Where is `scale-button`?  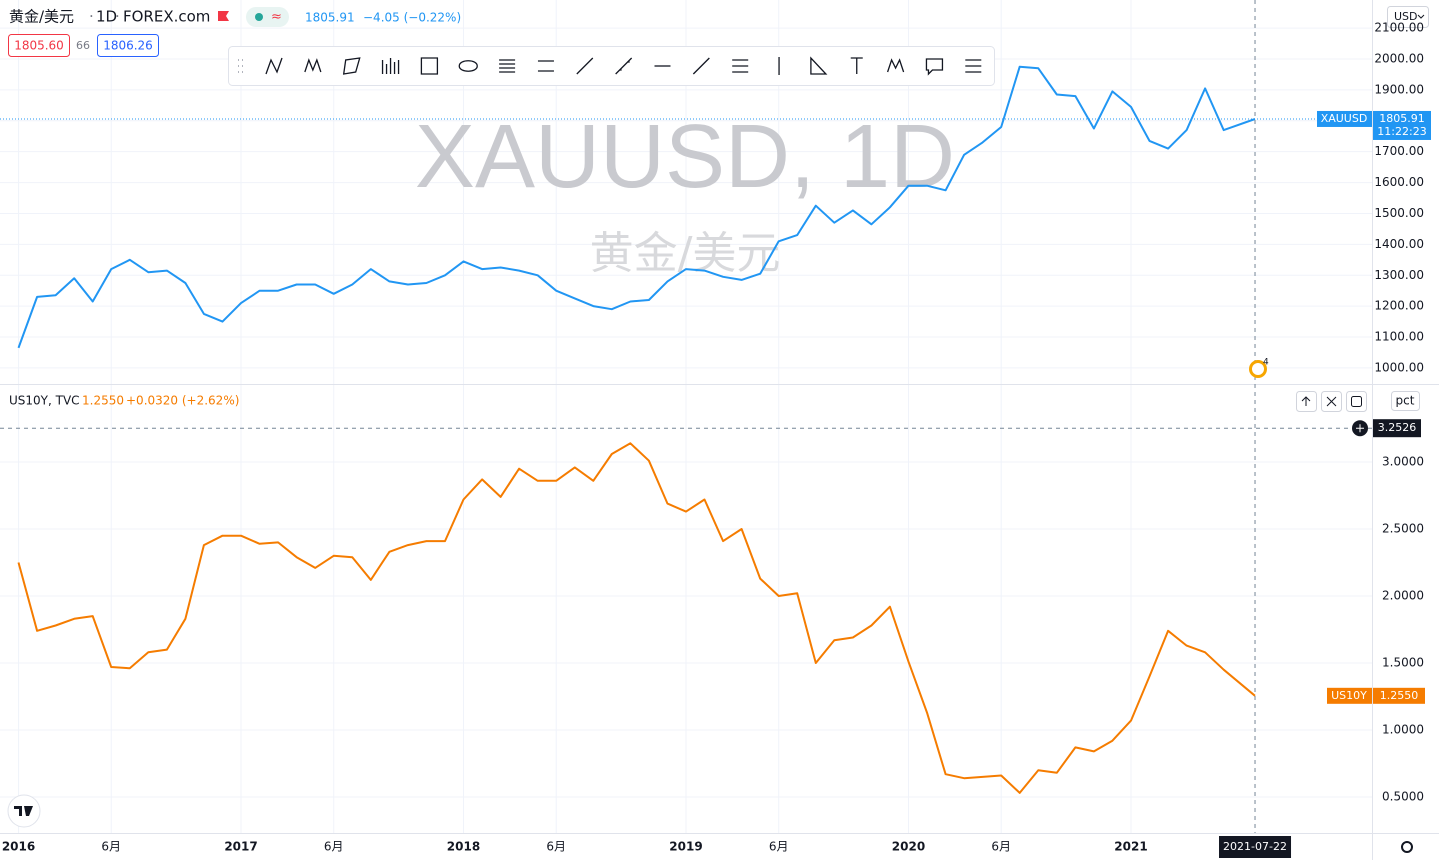 scale-button is located at coordinates (1405, 401).